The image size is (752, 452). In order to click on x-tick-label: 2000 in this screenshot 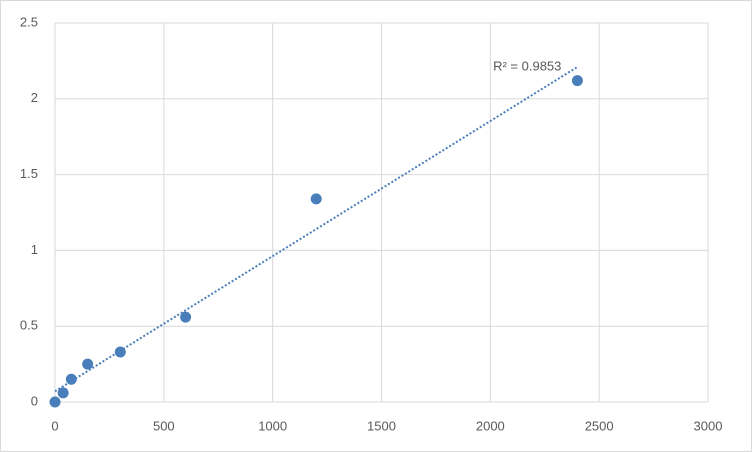, I will do `click(490, 425)`.